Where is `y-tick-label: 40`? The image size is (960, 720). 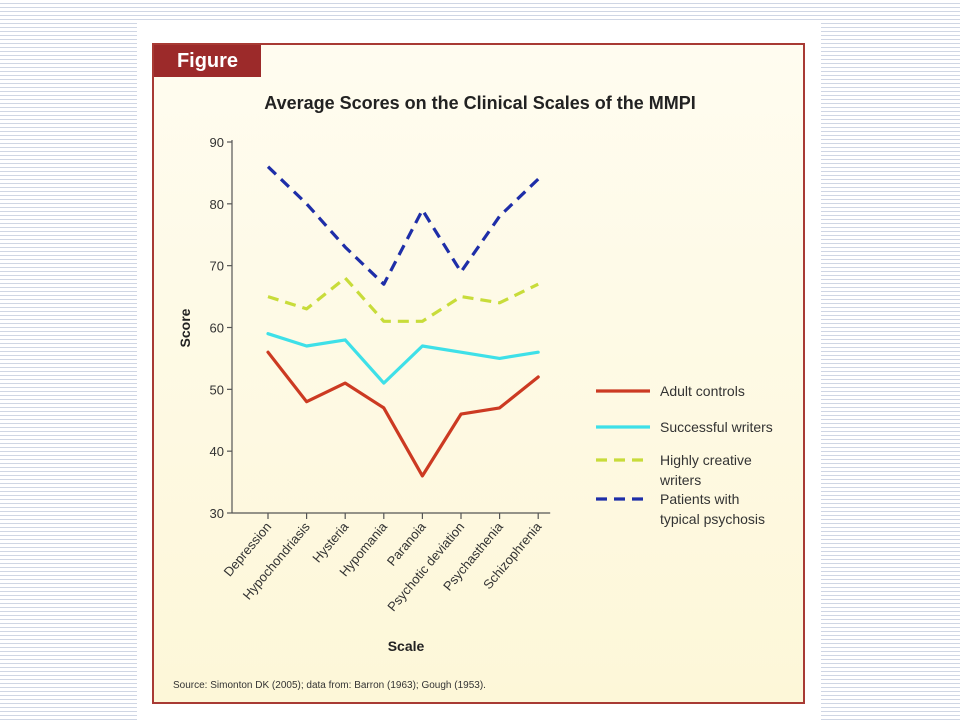 y-tick-label: 40 is located at coordinates (217, 451).